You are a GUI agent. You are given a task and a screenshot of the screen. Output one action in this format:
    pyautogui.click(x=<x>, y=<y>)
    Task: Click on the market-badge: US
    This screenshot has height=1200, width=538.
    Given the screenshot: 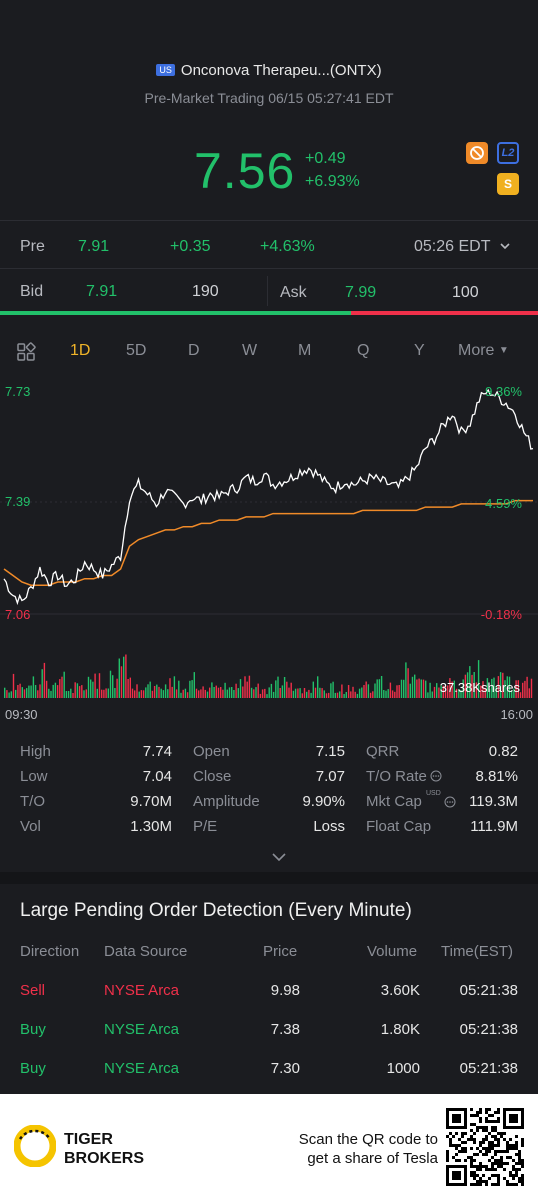 What is the action you would take?
    pyautogui.click(x=165, y=70)
    